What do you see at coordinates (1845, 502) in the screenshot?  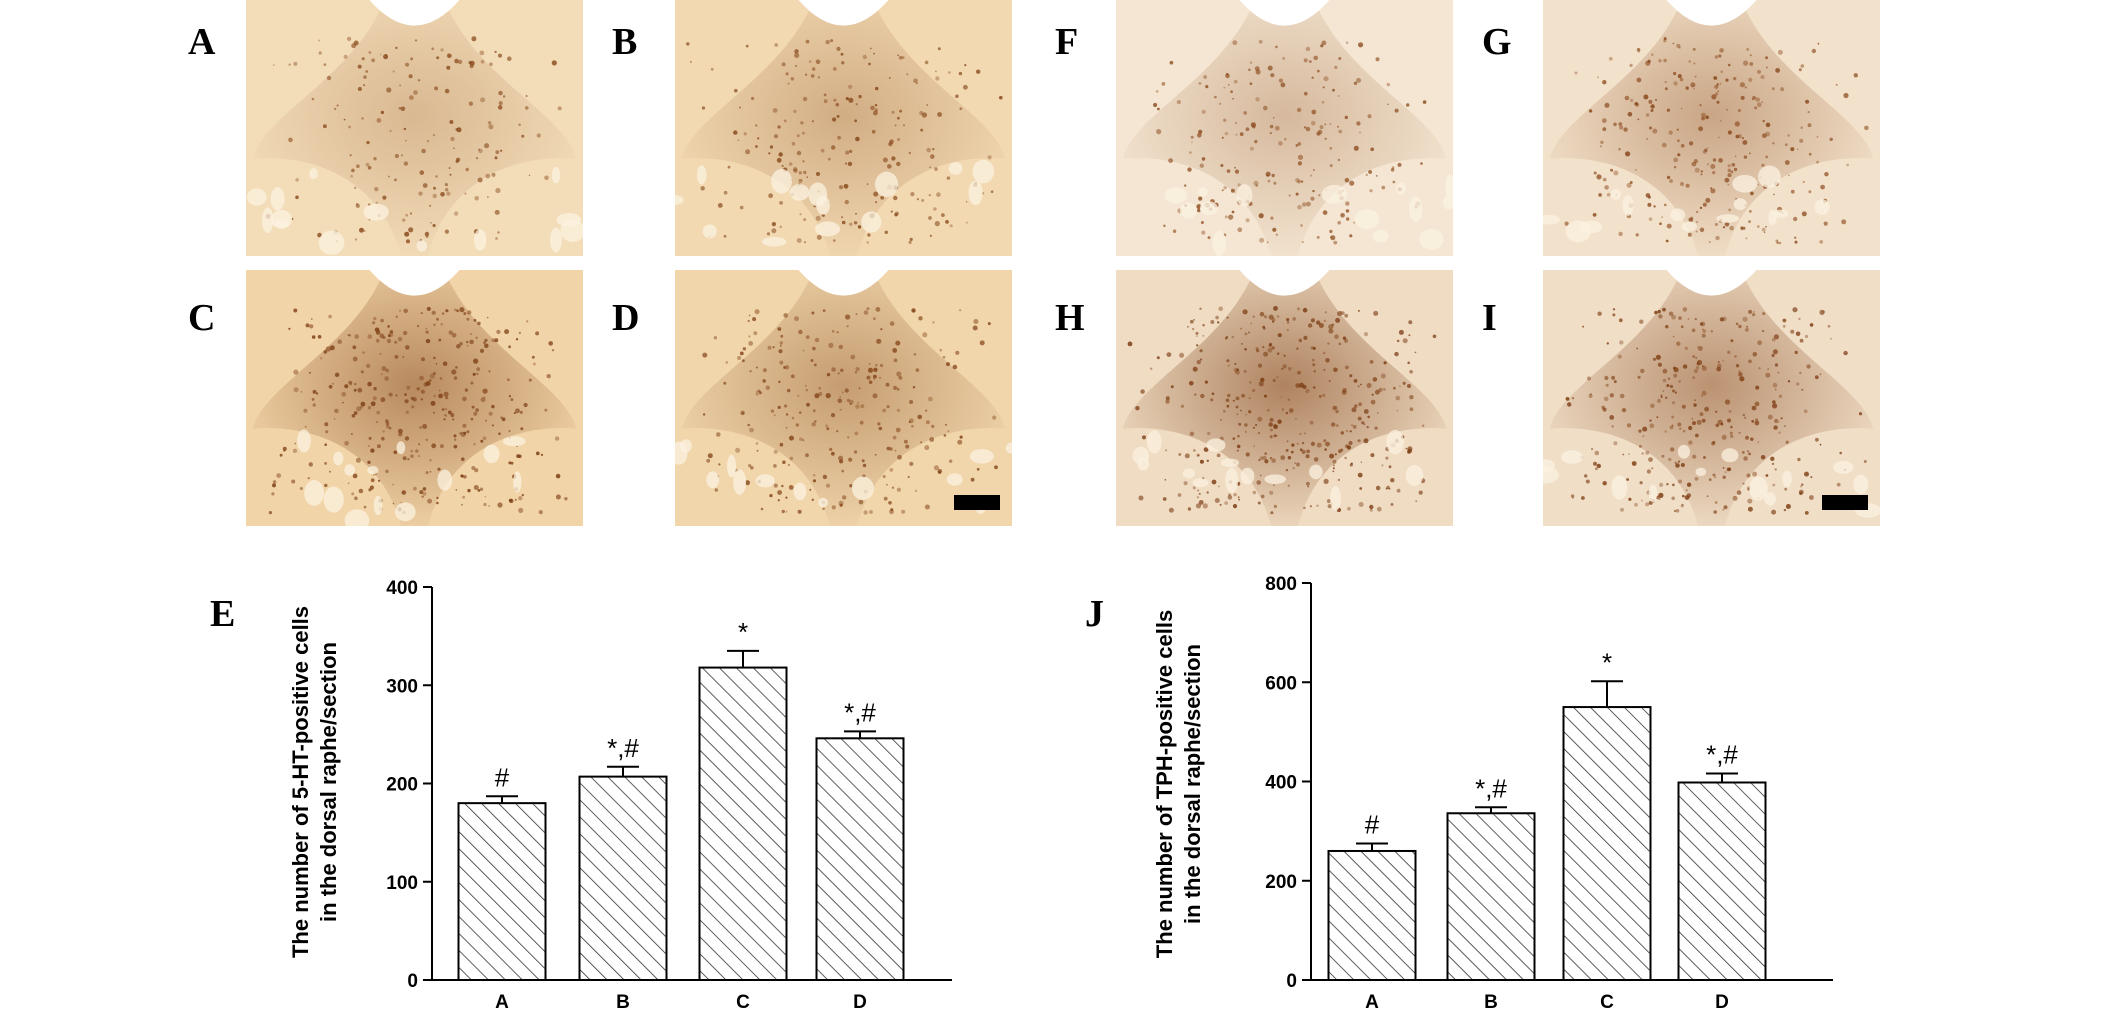 I see `scale-bar-right` at bounding box center [1845, 502].